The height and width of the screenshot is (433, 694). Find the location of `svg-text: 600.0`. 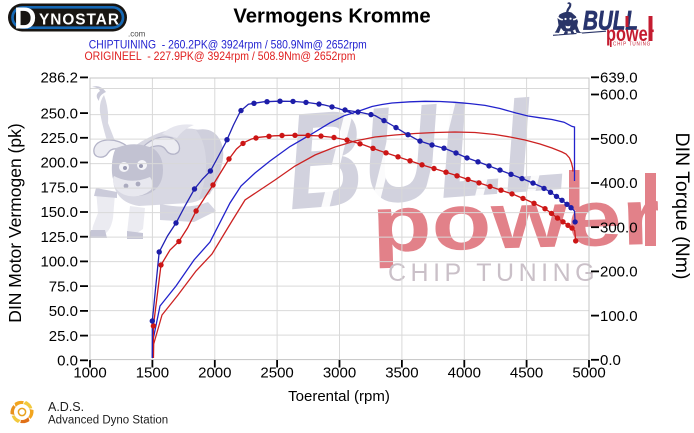

svg-text: 600.0 is located at coordinates (619, 95).